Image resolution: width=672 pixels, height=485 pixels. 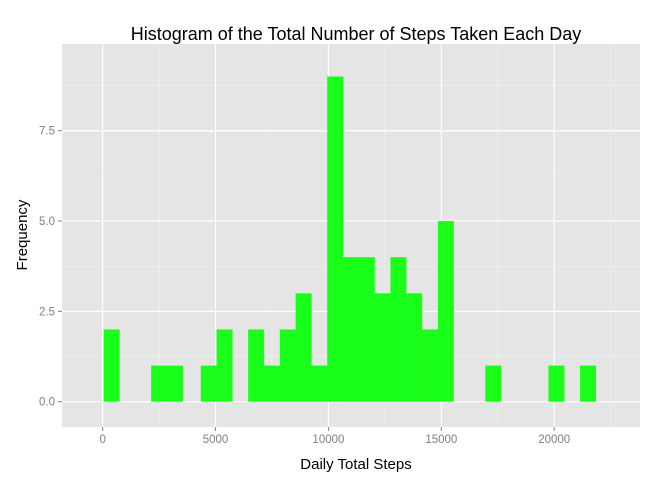 What do you see at coordinates (102, 440) in the screenshot?
I see `x-tick-label: 0` at bounding box center [102, 440].